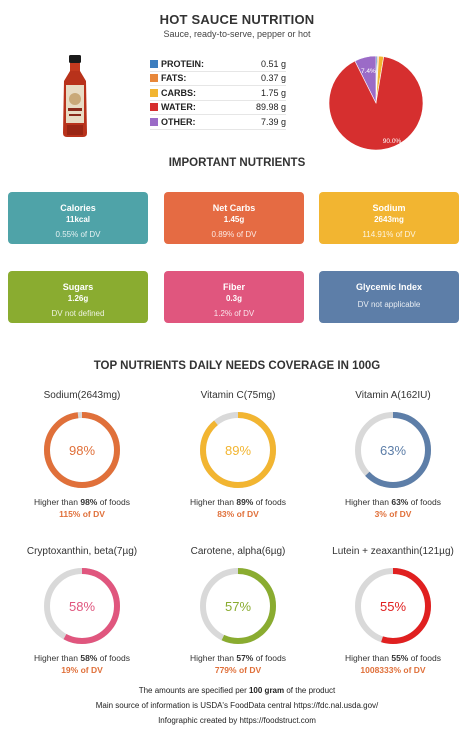 The height and width of the screenshot is (734, 474). I want to click on higher-percent: 58%, so click(89, 658).